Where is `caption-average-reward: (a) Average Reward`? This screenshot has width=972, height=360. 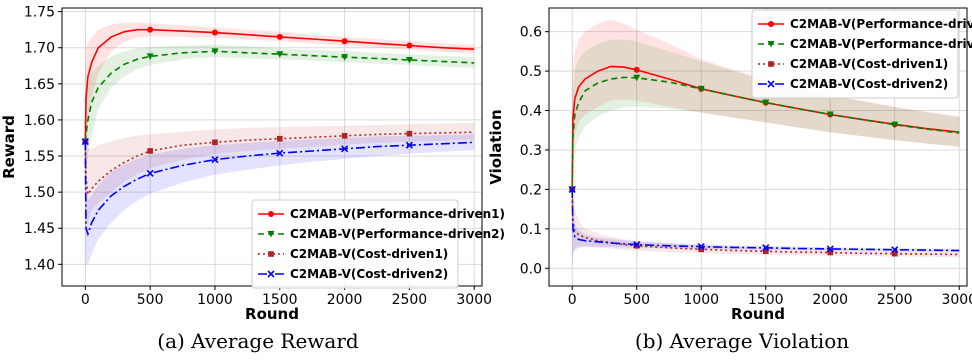 caption-average-reward: (a) Average Reward is located at coordinates (258, 341).